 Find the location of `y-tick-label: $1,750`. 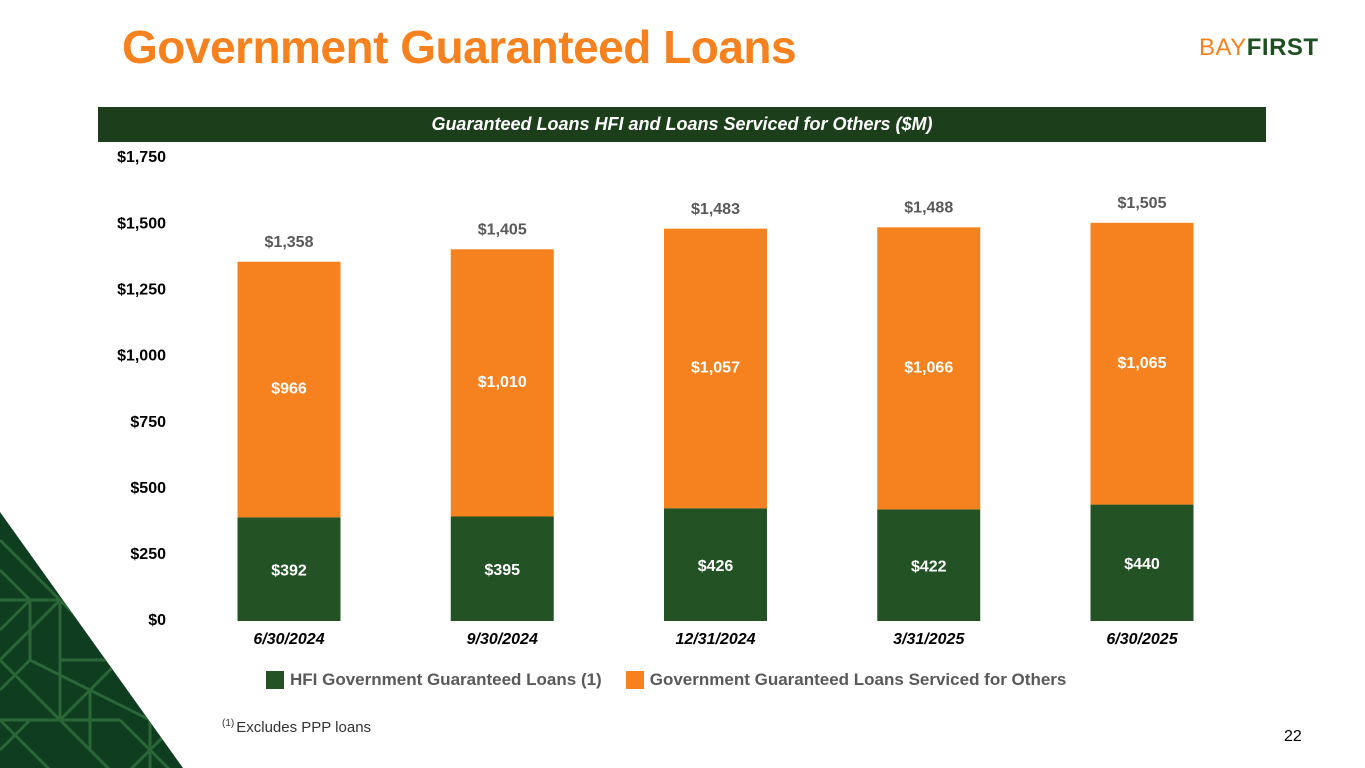

y-tick-label: $1,750 is located at coordinates (141, 157).